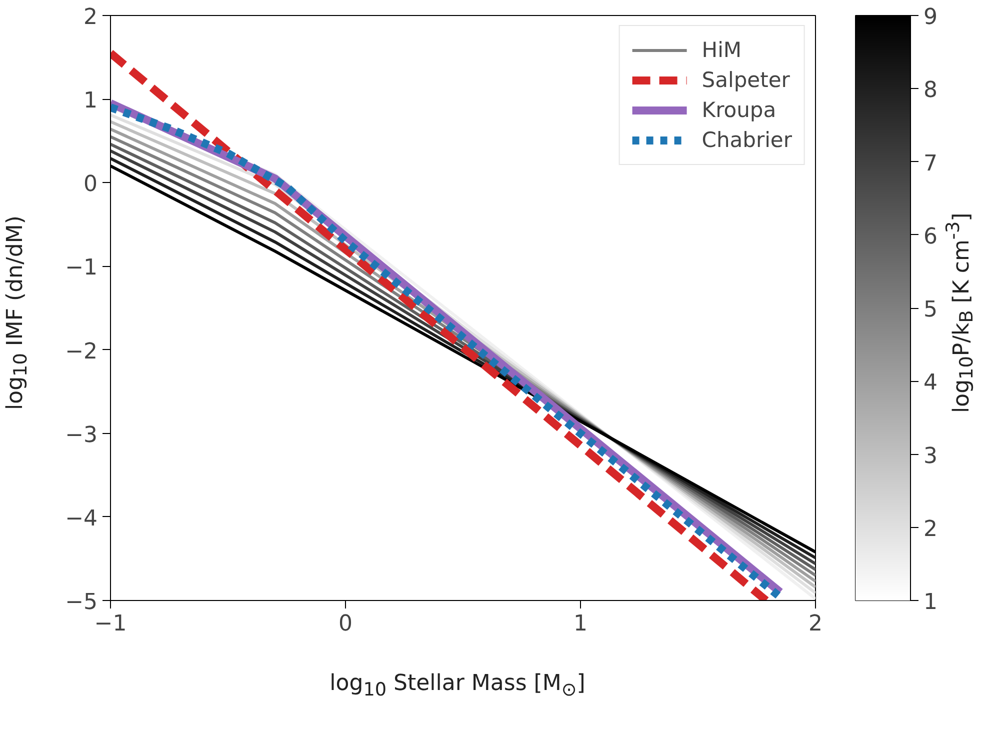 This screenshot has height=739, width=983. What do you see at coordinates (747, 140) in the screenshot?
I see `legend-label: Chabrier` at bounding box center [747, 140].